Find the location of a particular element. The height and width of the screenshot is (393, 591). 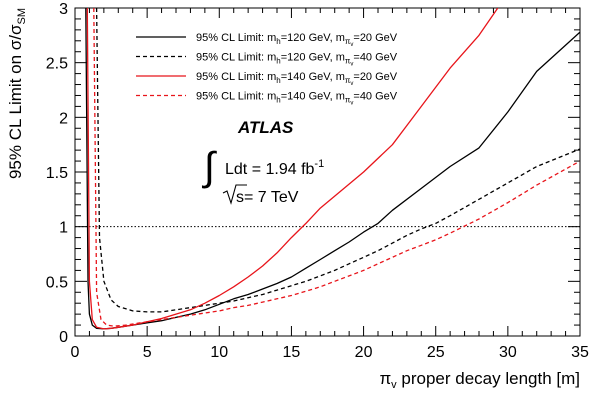

x-axis-title: πv proper decay length [m] is located at coordinates (479, 380).